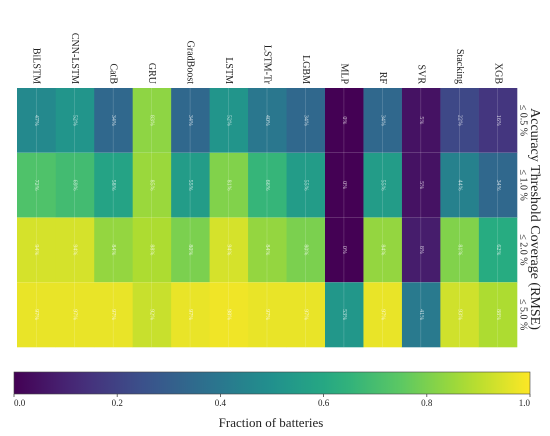 This screenshot has width=550, height=436. Describe the element at coordinates (525, 403) in the screenshot. I see `colorbar-tick-label: 1.0` at that location.